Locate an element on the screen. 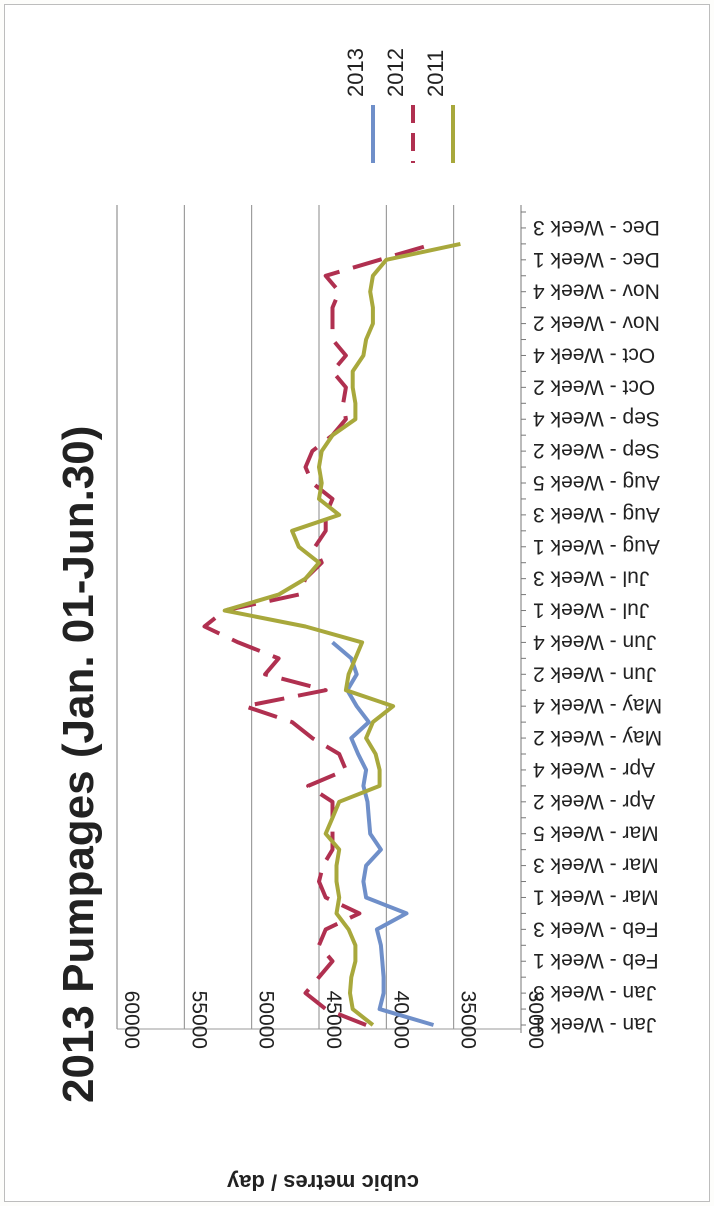 This screenshot has height=1206, width=714. category-tick-label: Jun - Week 4 is located at coordinates (595, 641).